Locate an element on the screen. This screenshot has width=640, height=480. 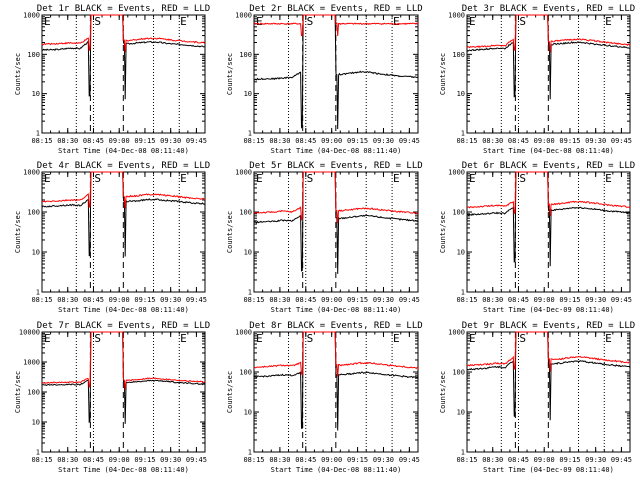
chart-title: Det 9r BLACK = Events, RED = LLD is located at coordinates (548, 326).